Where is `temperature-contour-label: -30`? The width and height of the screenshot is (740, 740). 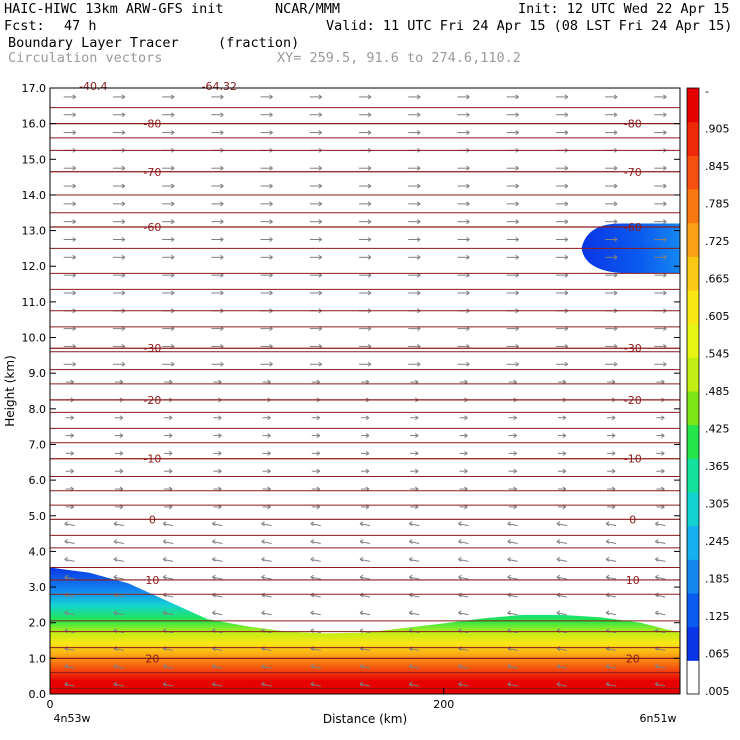
temperature-contour-label: -30 is located at coordinates (152, 348).